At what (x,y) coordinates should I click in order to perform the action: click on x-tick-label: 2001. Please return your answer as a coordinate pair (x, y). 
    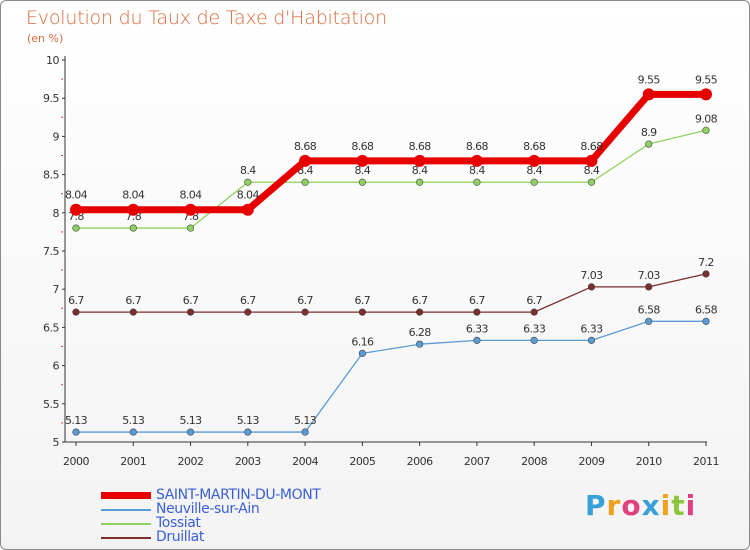
    Looking at the image, I should click on (133, 461).